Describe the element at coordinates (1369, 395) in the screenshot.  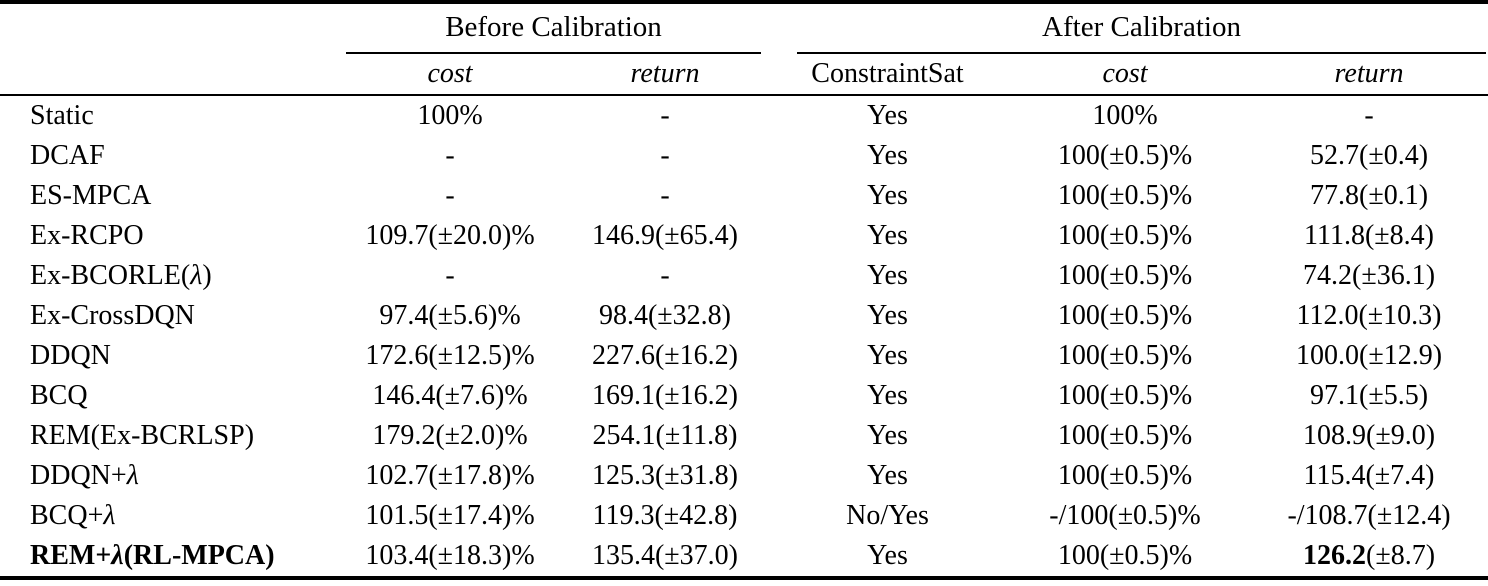
I see `after-return-cell: 97.1(±5.5)` at that location.